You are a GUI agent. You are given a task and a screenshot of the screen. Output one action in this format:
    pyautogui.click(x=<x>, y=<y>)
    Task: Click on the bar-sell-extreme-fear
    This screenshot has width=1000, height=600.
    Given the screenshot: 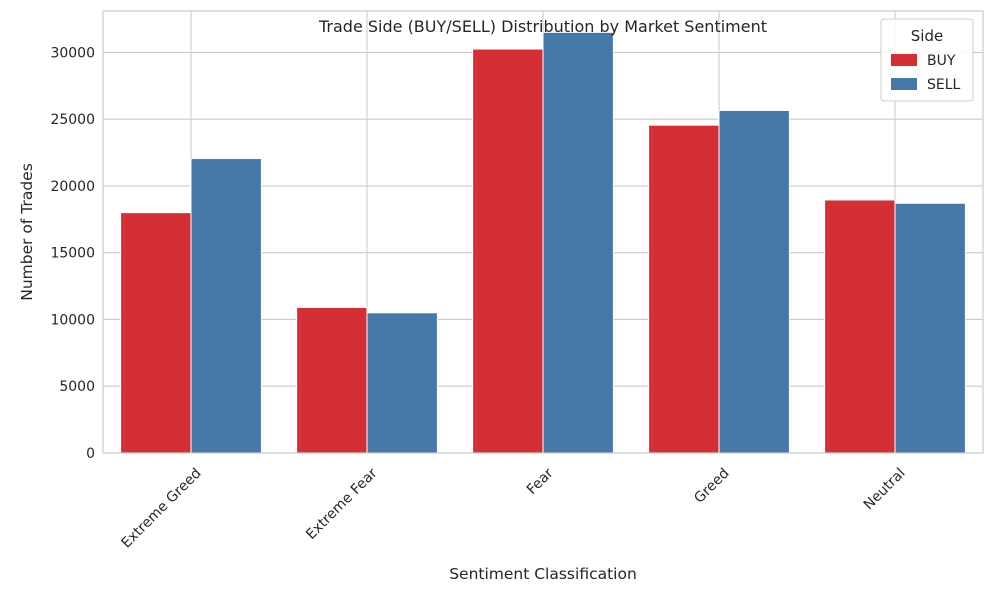 What is the action you would take?
    pyautogui.click(x=402, y=383)
    